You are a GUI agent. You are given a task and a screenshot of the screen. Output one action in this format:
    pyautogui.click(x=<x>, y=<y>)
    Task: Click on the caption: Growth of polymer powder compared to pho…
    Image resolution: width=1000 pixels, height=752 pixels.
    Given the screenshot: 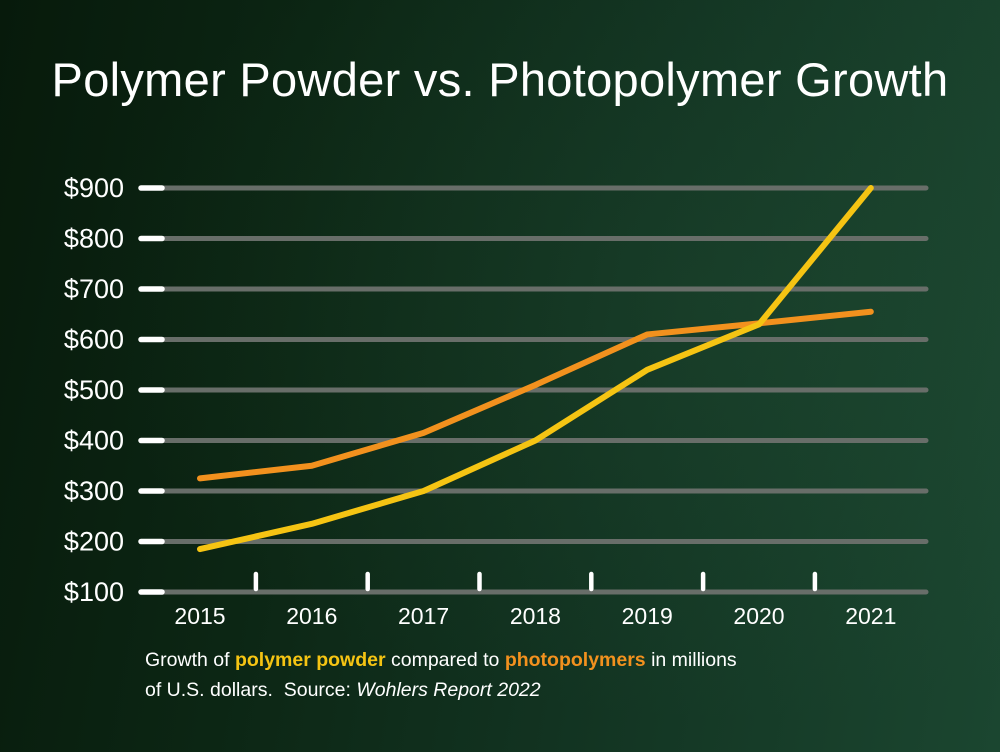 What is the action you would take?
    pyautogui.click(x=505, y=675)
    